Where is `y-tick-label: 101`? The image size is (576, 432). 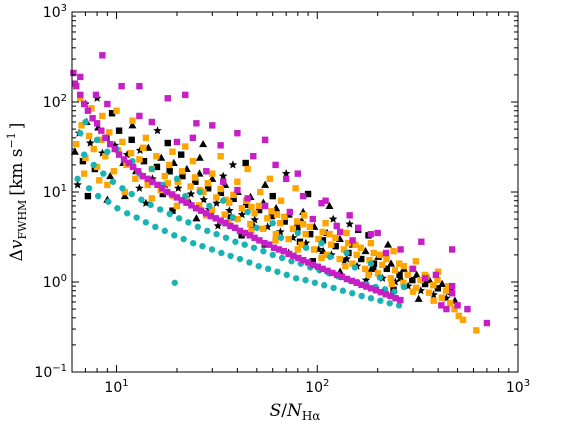 y-tick-label: 101 is located at coordinates (55, 192).